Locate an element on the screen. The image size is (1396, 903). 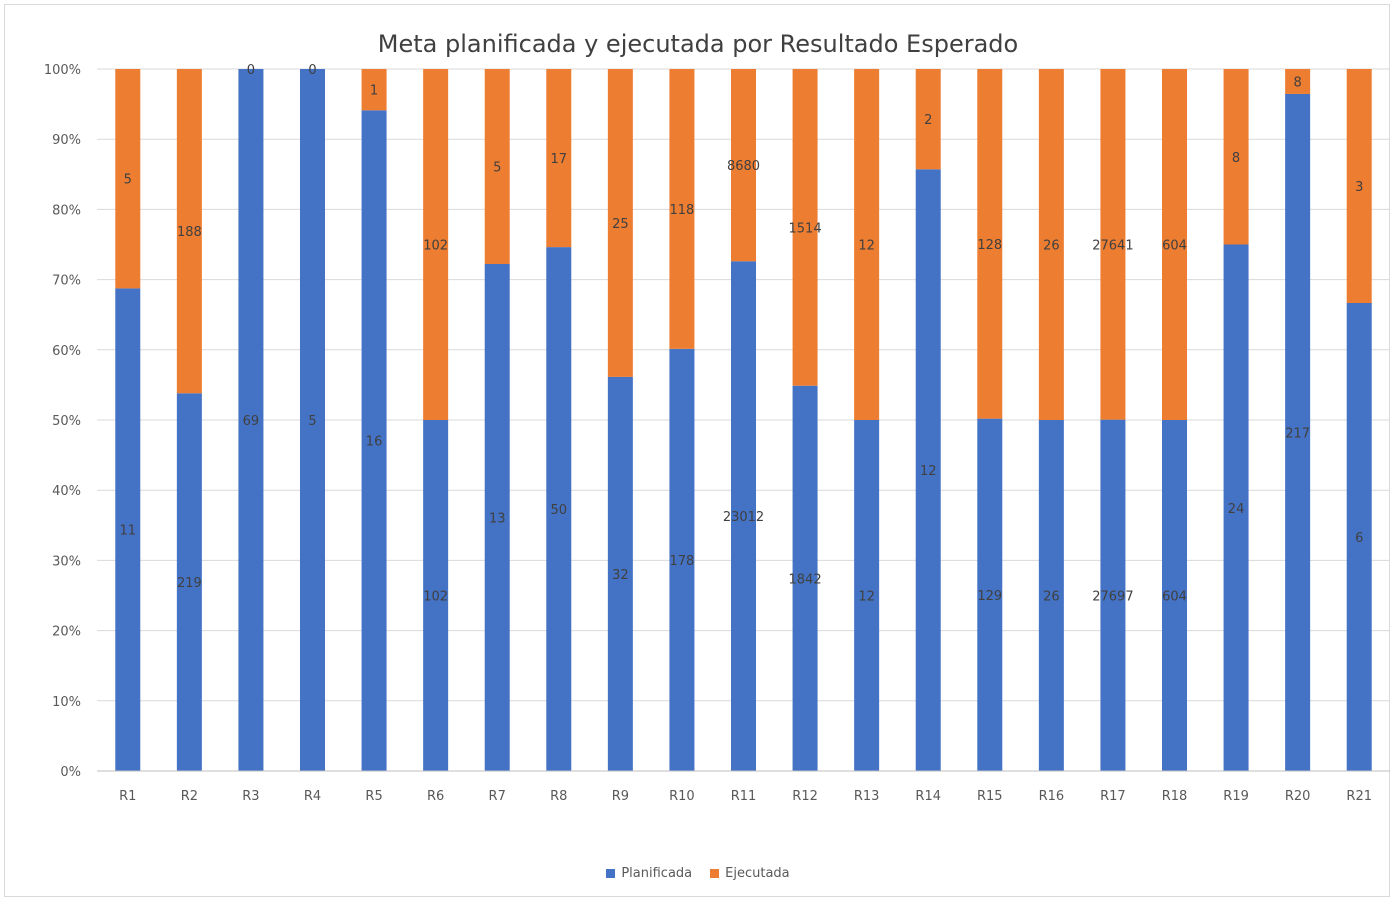
bar-ejecutada-r2 is located at coordinates (189, 231).